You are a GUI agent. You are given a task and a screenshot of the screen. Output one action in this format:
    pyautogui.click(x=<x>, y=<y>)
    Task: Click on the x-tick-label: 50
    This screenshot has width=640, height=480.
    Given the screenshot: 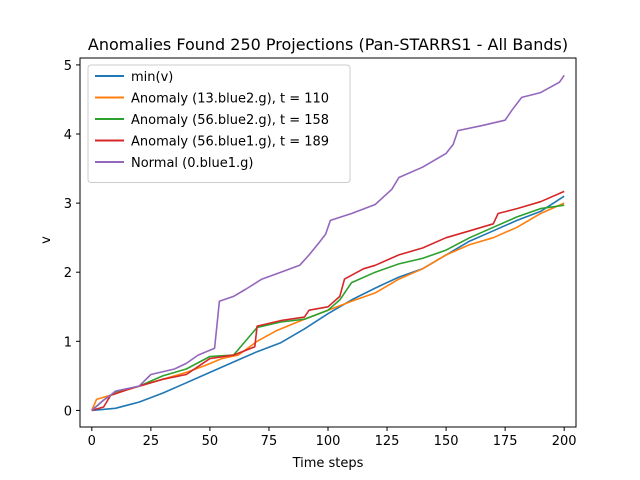 What is the action you would take?
    pyautogui.click(x=210, y=441)
    